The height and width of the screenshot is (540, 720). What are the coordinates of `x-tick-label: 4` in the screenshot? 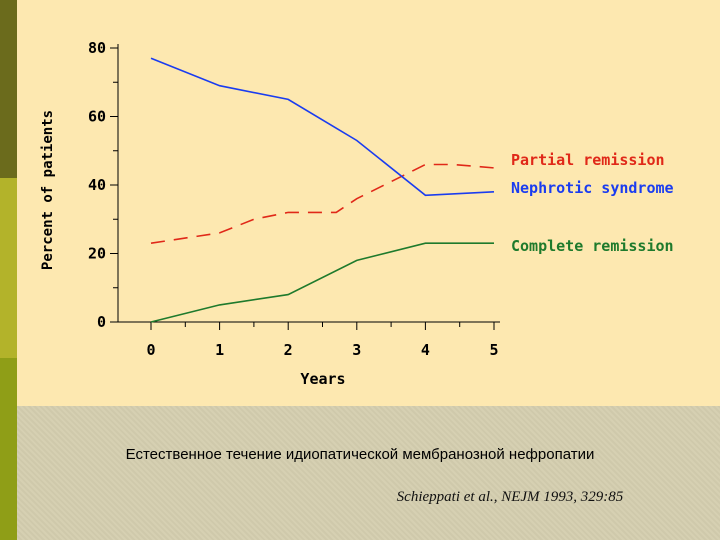 It's located at (425, 350).